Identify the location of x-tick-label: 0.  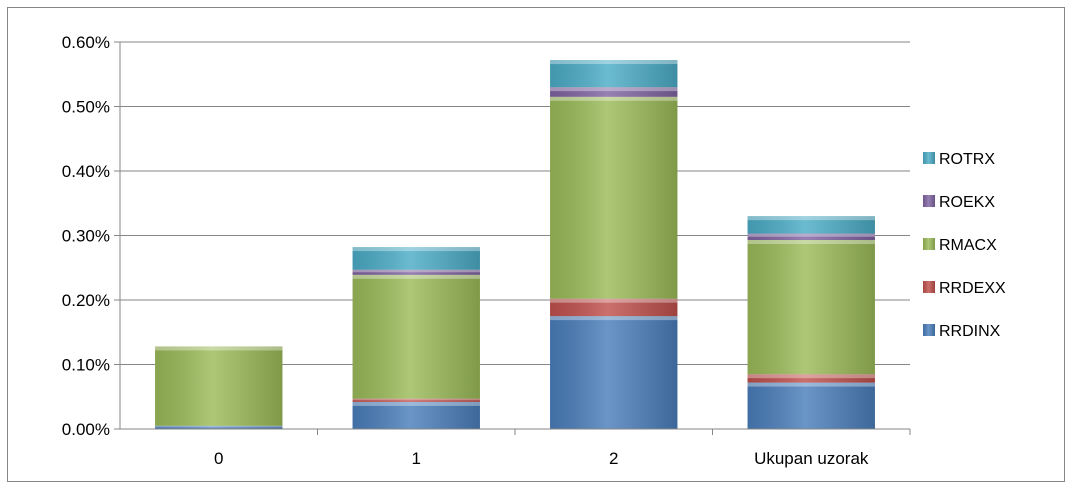
(218, 458).